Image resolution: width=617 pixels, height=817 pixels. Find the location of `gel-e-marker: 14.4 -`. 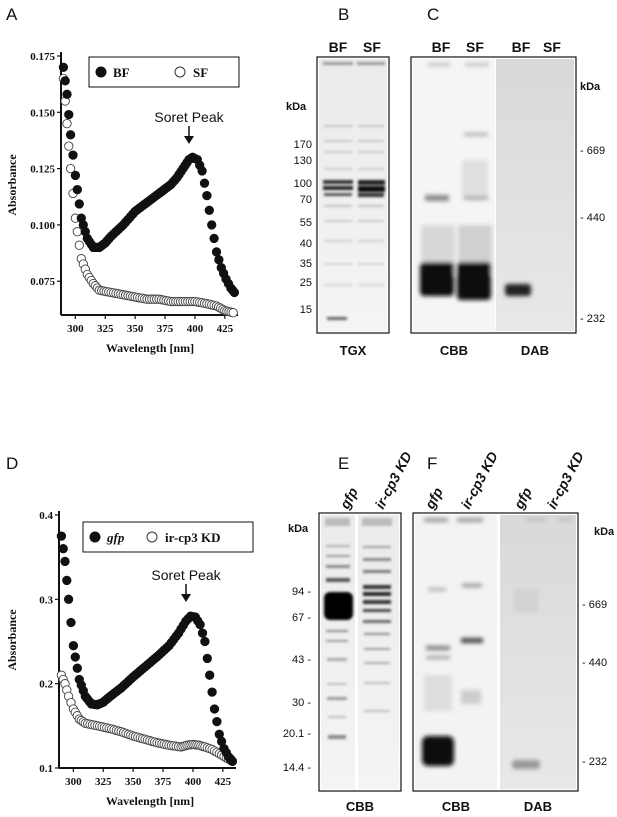

gel-e-marker: 14.4 - is located at coordinates (297, 768).